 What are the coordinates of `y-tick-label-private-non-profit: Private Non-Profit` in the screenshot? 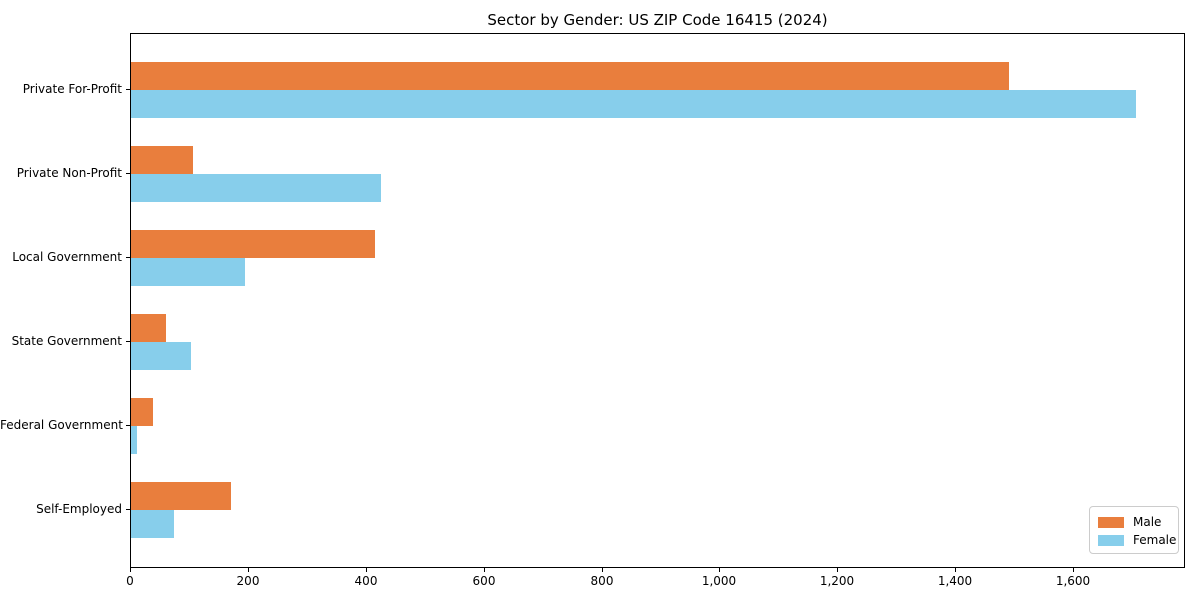 It's located at (69, 172).